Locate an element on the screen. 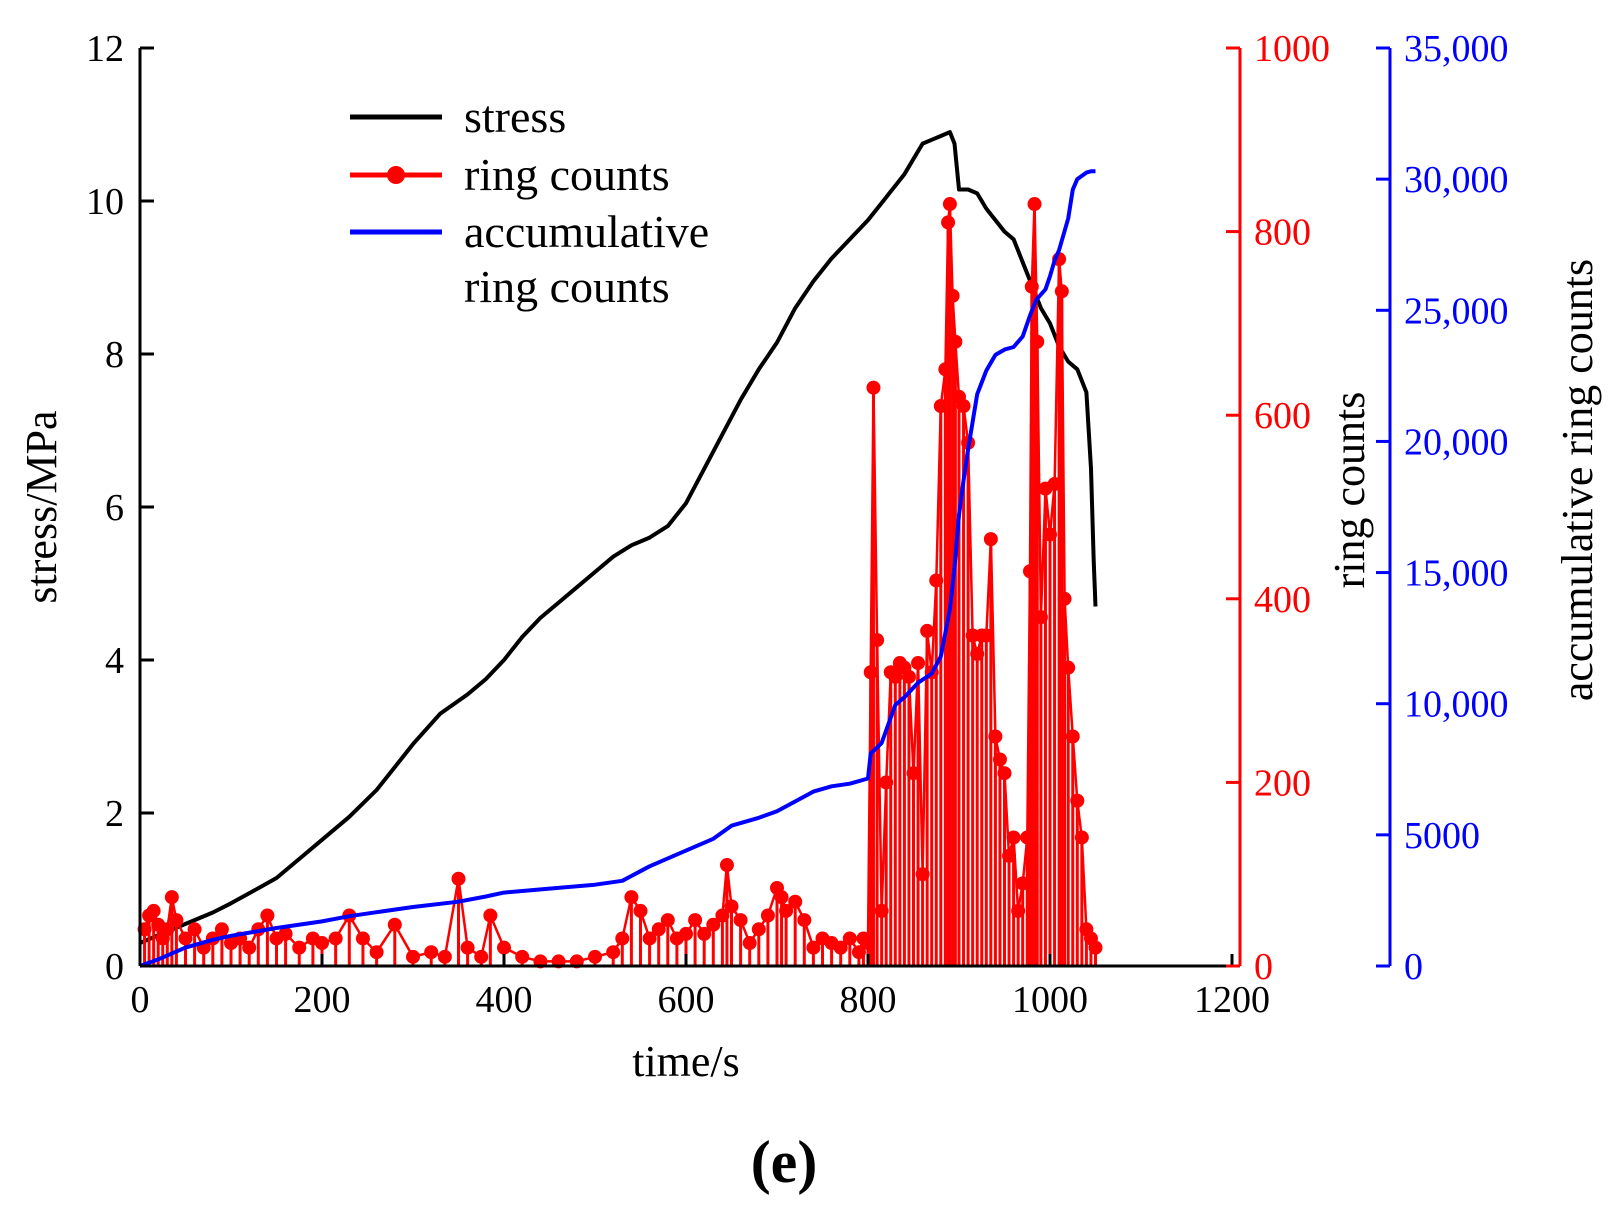 This screenshot has height=1220, width=1621. x-axis-title: time/s is located at coordinates (686, 1061).